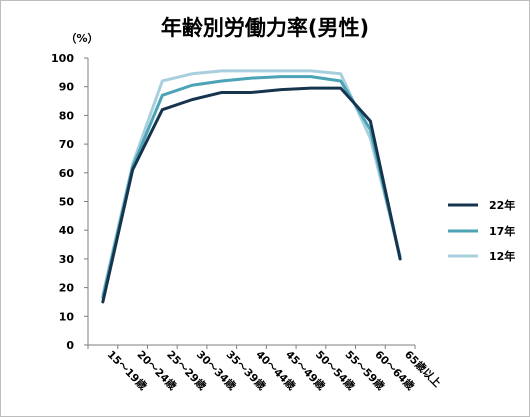 Image resolution: width=530 pixels, height=417 pixels. What do you see at coordinates (67, 288) in the screenshot?
I see `y-tick-label: 20` at bounding box center [67, 288].